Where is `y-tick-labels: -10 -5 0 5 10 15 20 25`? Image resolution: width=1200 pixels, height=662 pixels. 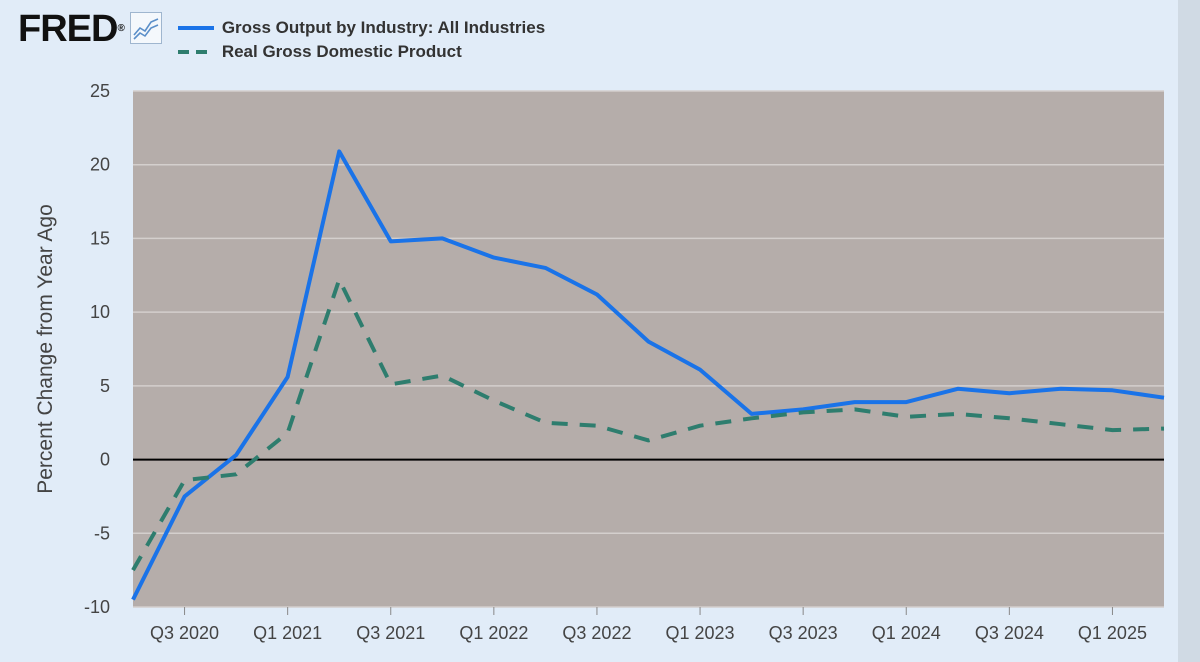 y-tick-labels: -10 -5 0 5 10 15 20 25 is located at coordinates (97, 349).